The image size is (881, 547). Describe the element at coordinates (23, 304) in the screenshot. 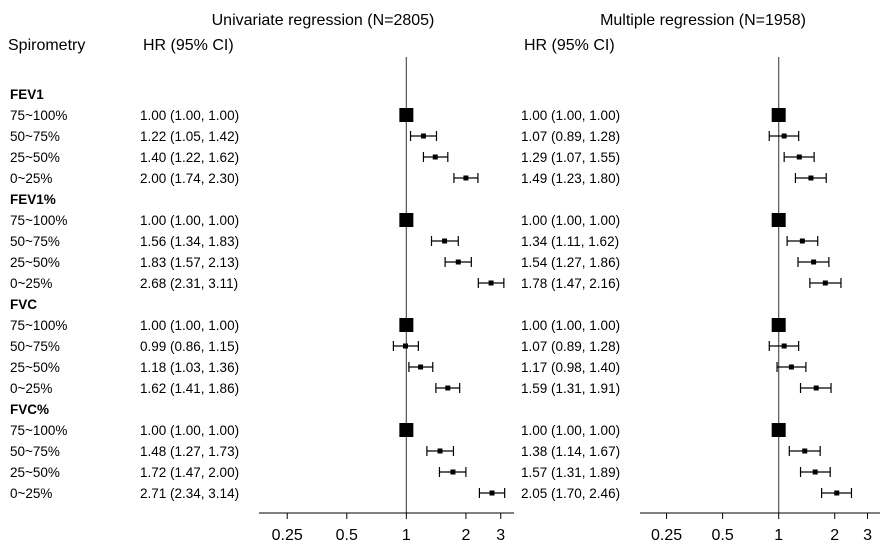

I see `group-label: FVC` at that location.